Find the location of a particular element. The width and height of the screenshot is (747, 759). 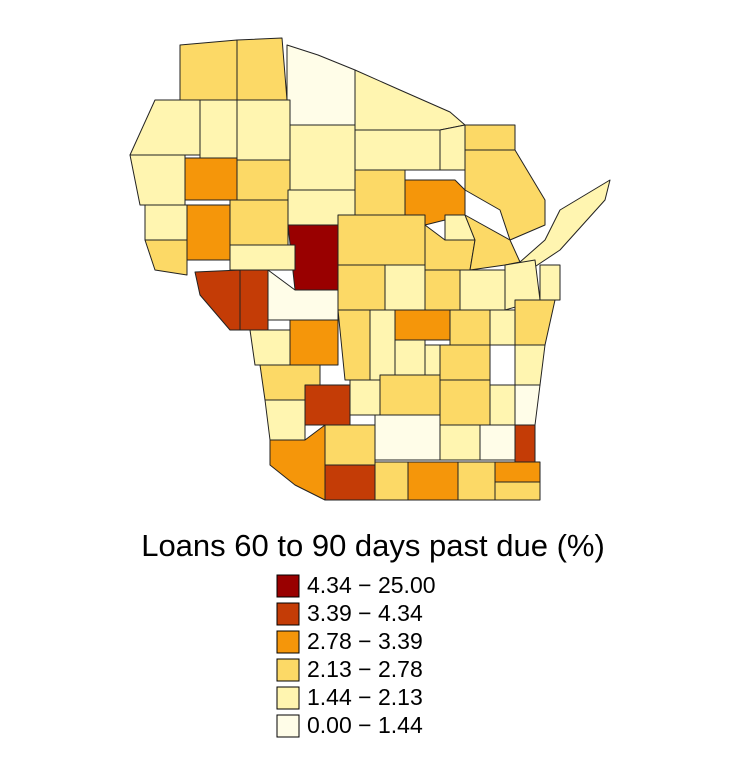

legend-label: 4.34 − 25.00 is located at coordinates (371, 585).